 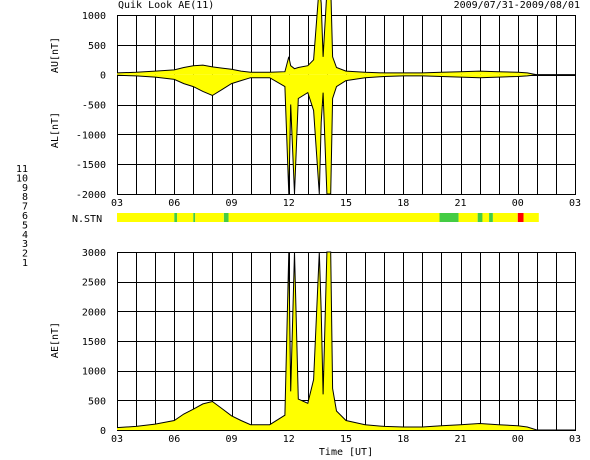 What do you see at coordinates (25, 207) in the screenshot?
I see `station-legend-item: 7` at bounding box center [25, 207].